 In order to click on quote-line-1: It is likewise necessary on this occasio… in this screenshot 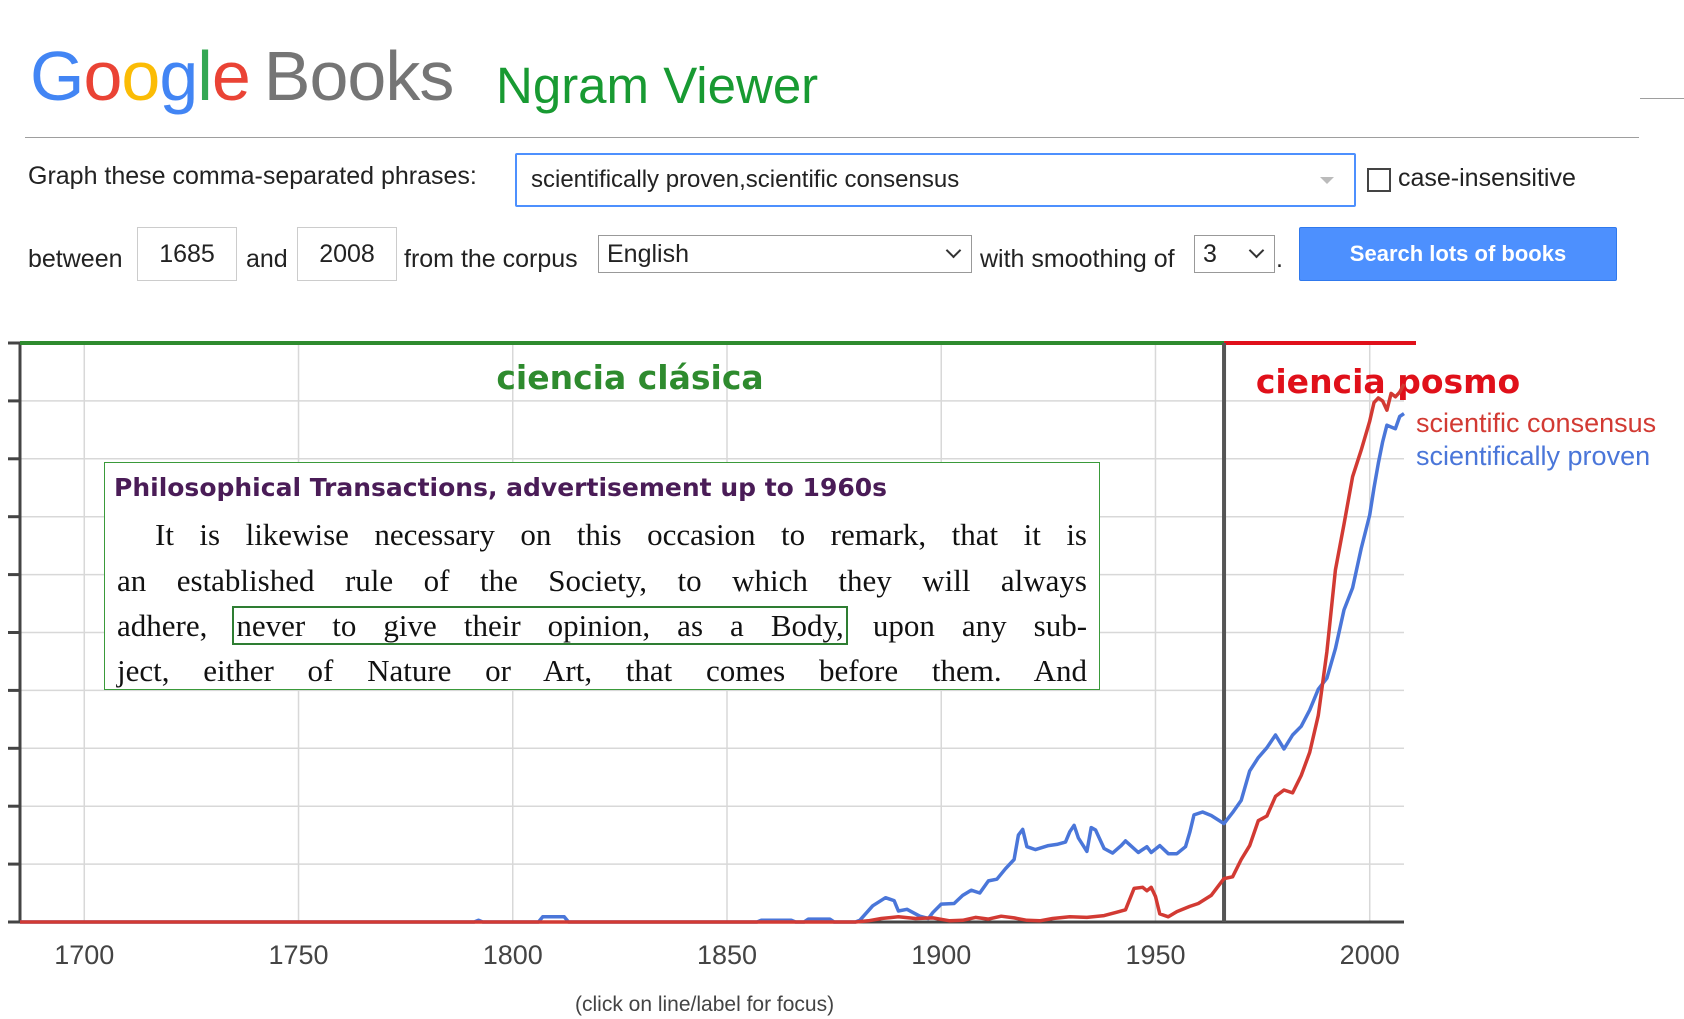, I will do `click(621, 534)`.